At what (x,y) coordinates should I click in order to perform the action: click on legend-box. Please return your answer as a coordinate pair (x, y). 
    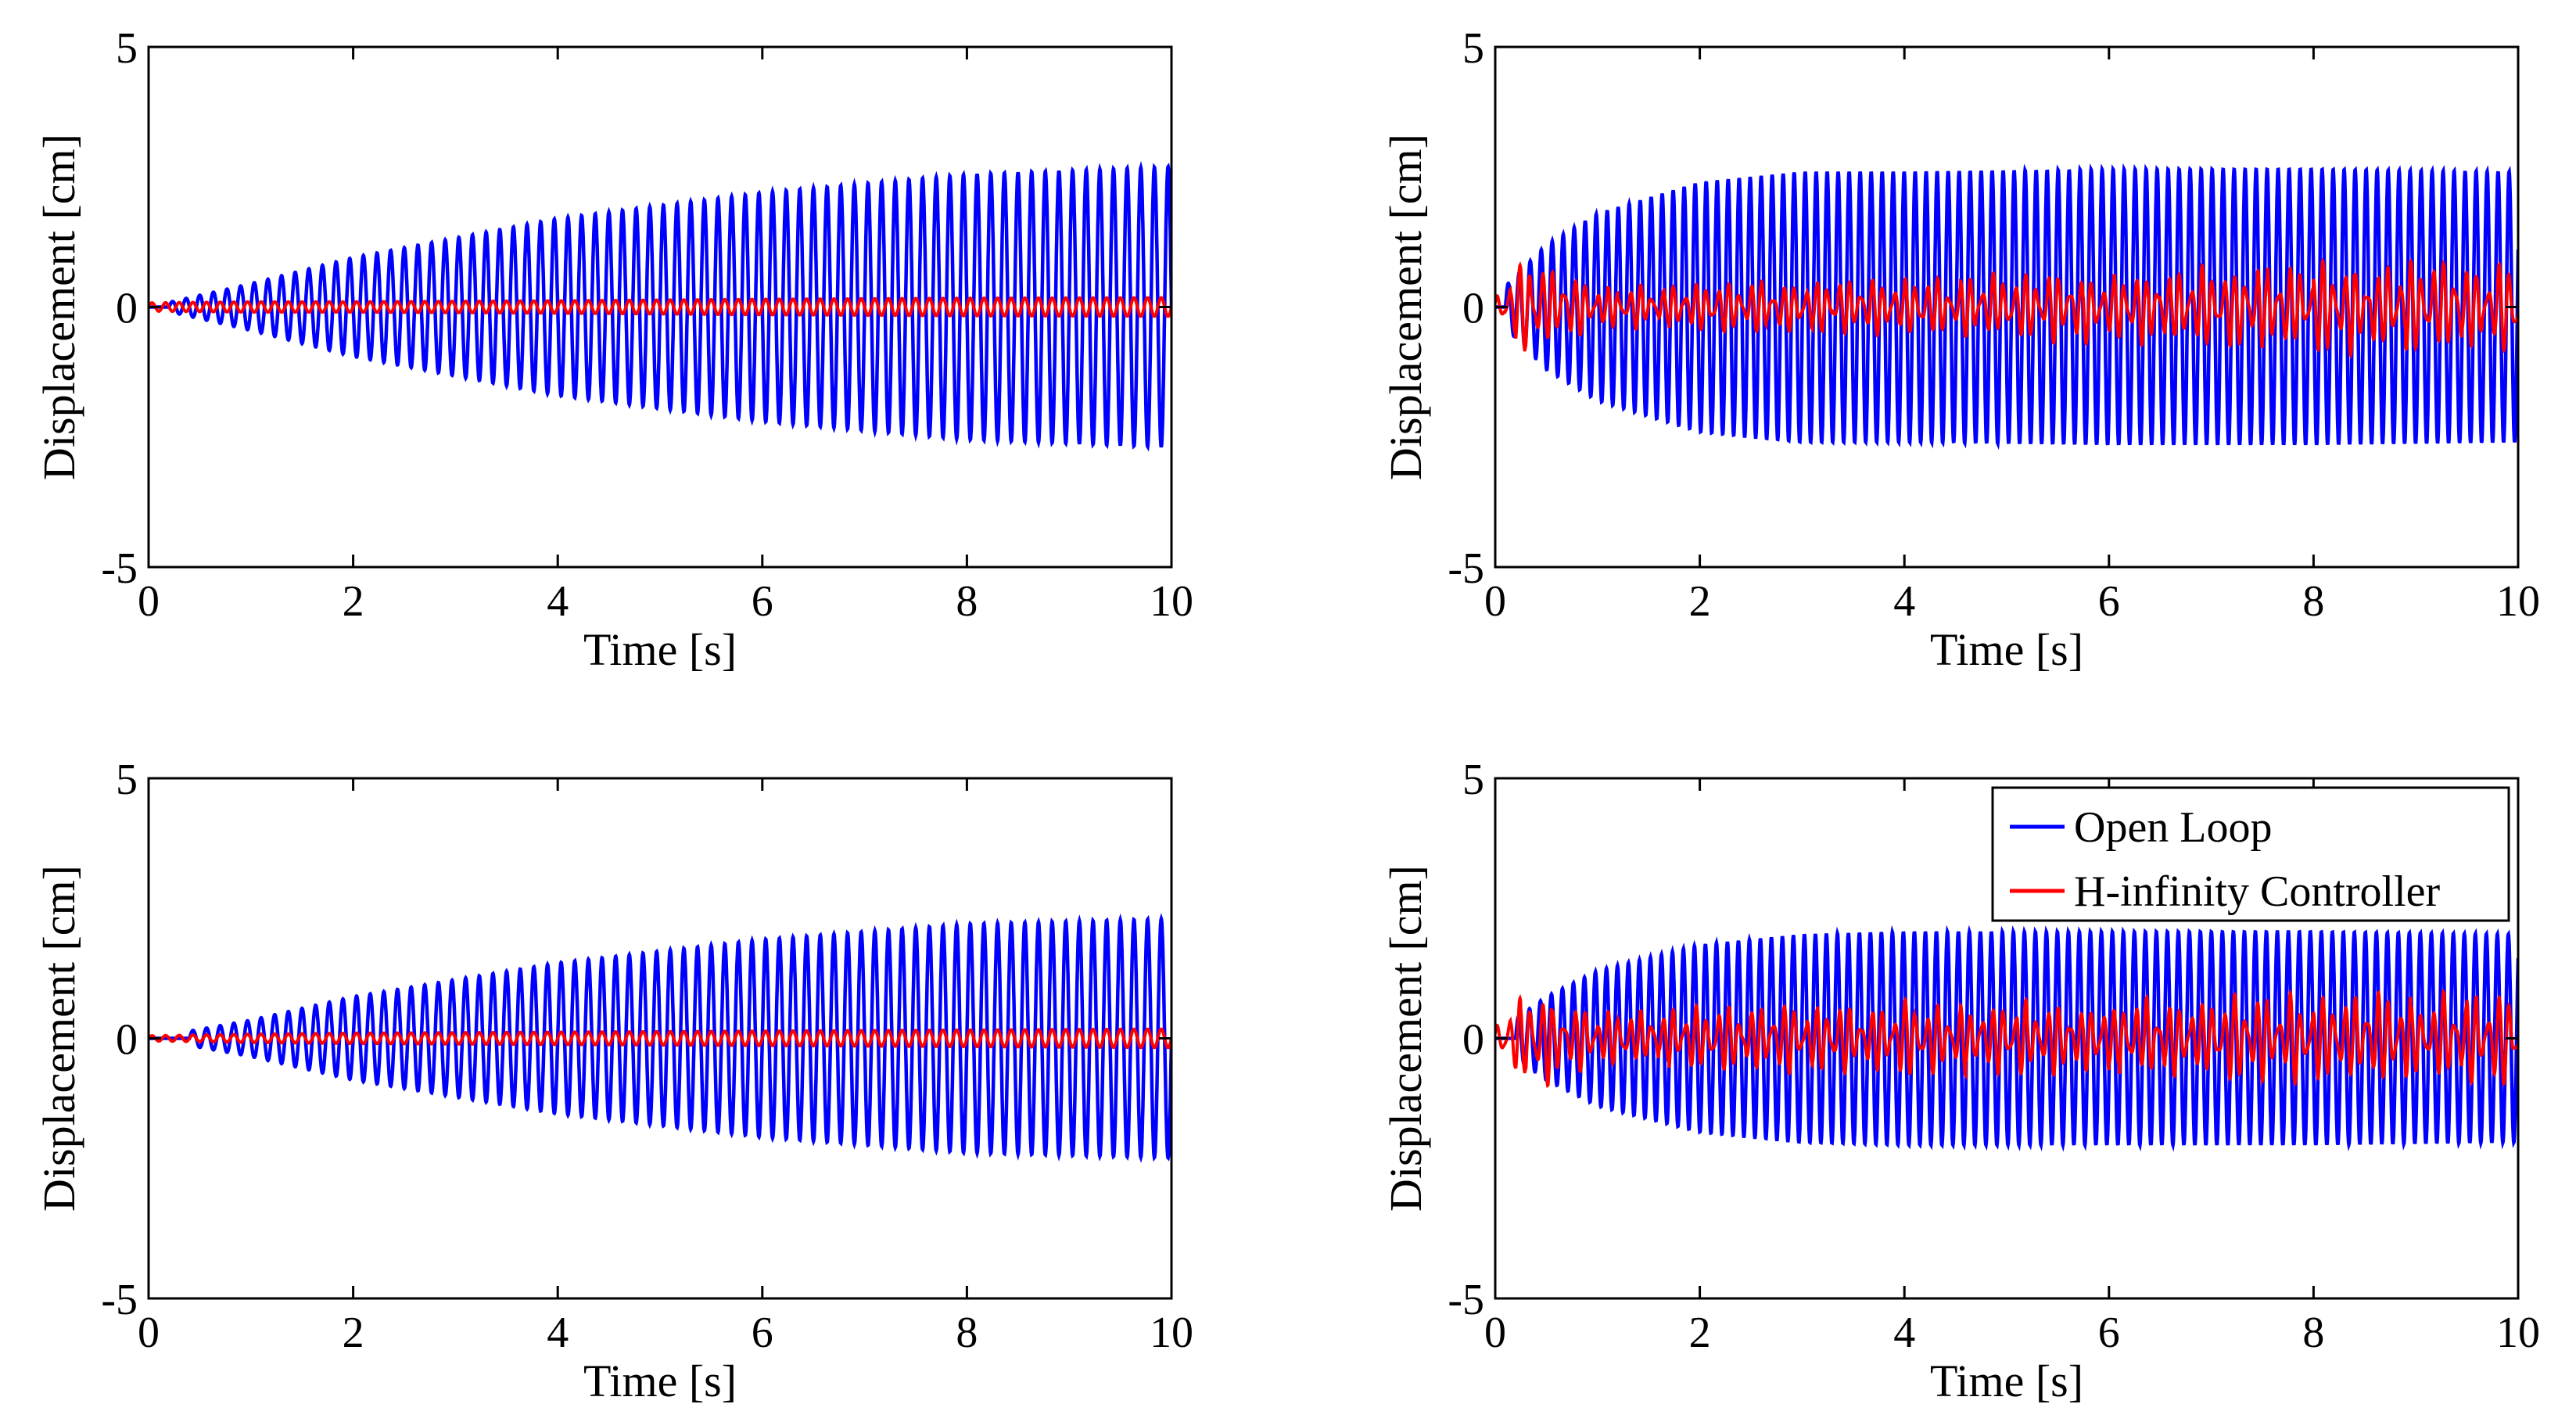
    Looking at the image, I should click on (2250, 854).